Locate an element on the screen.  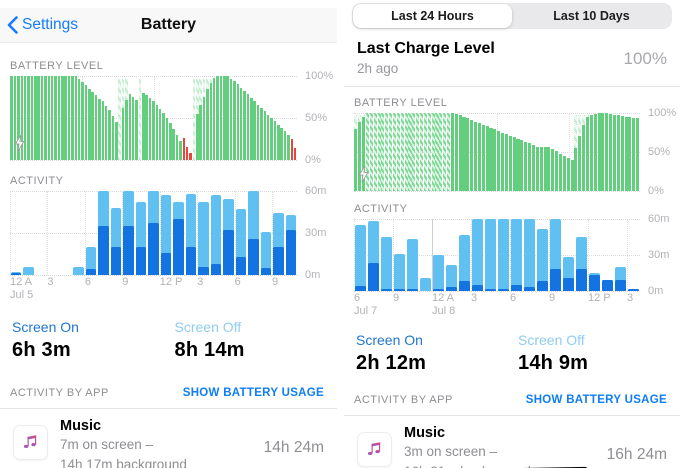
app-name: Music is located at coordinates (425, 433).